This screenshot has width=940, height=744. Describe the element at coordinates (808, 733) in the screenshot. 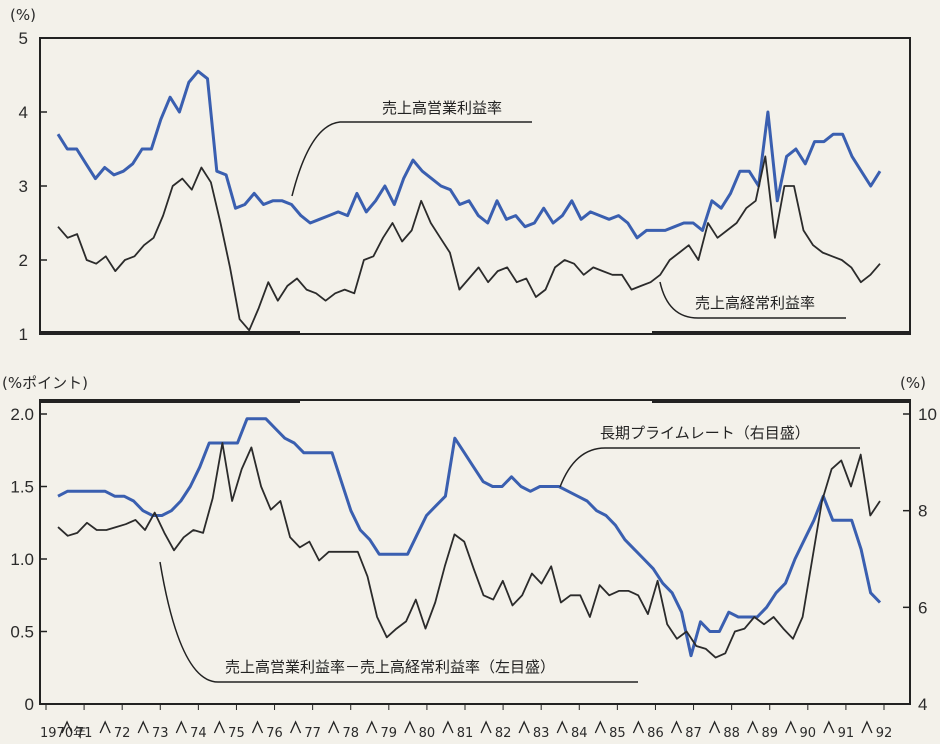

I see `x-tick-label: 90` at that location.